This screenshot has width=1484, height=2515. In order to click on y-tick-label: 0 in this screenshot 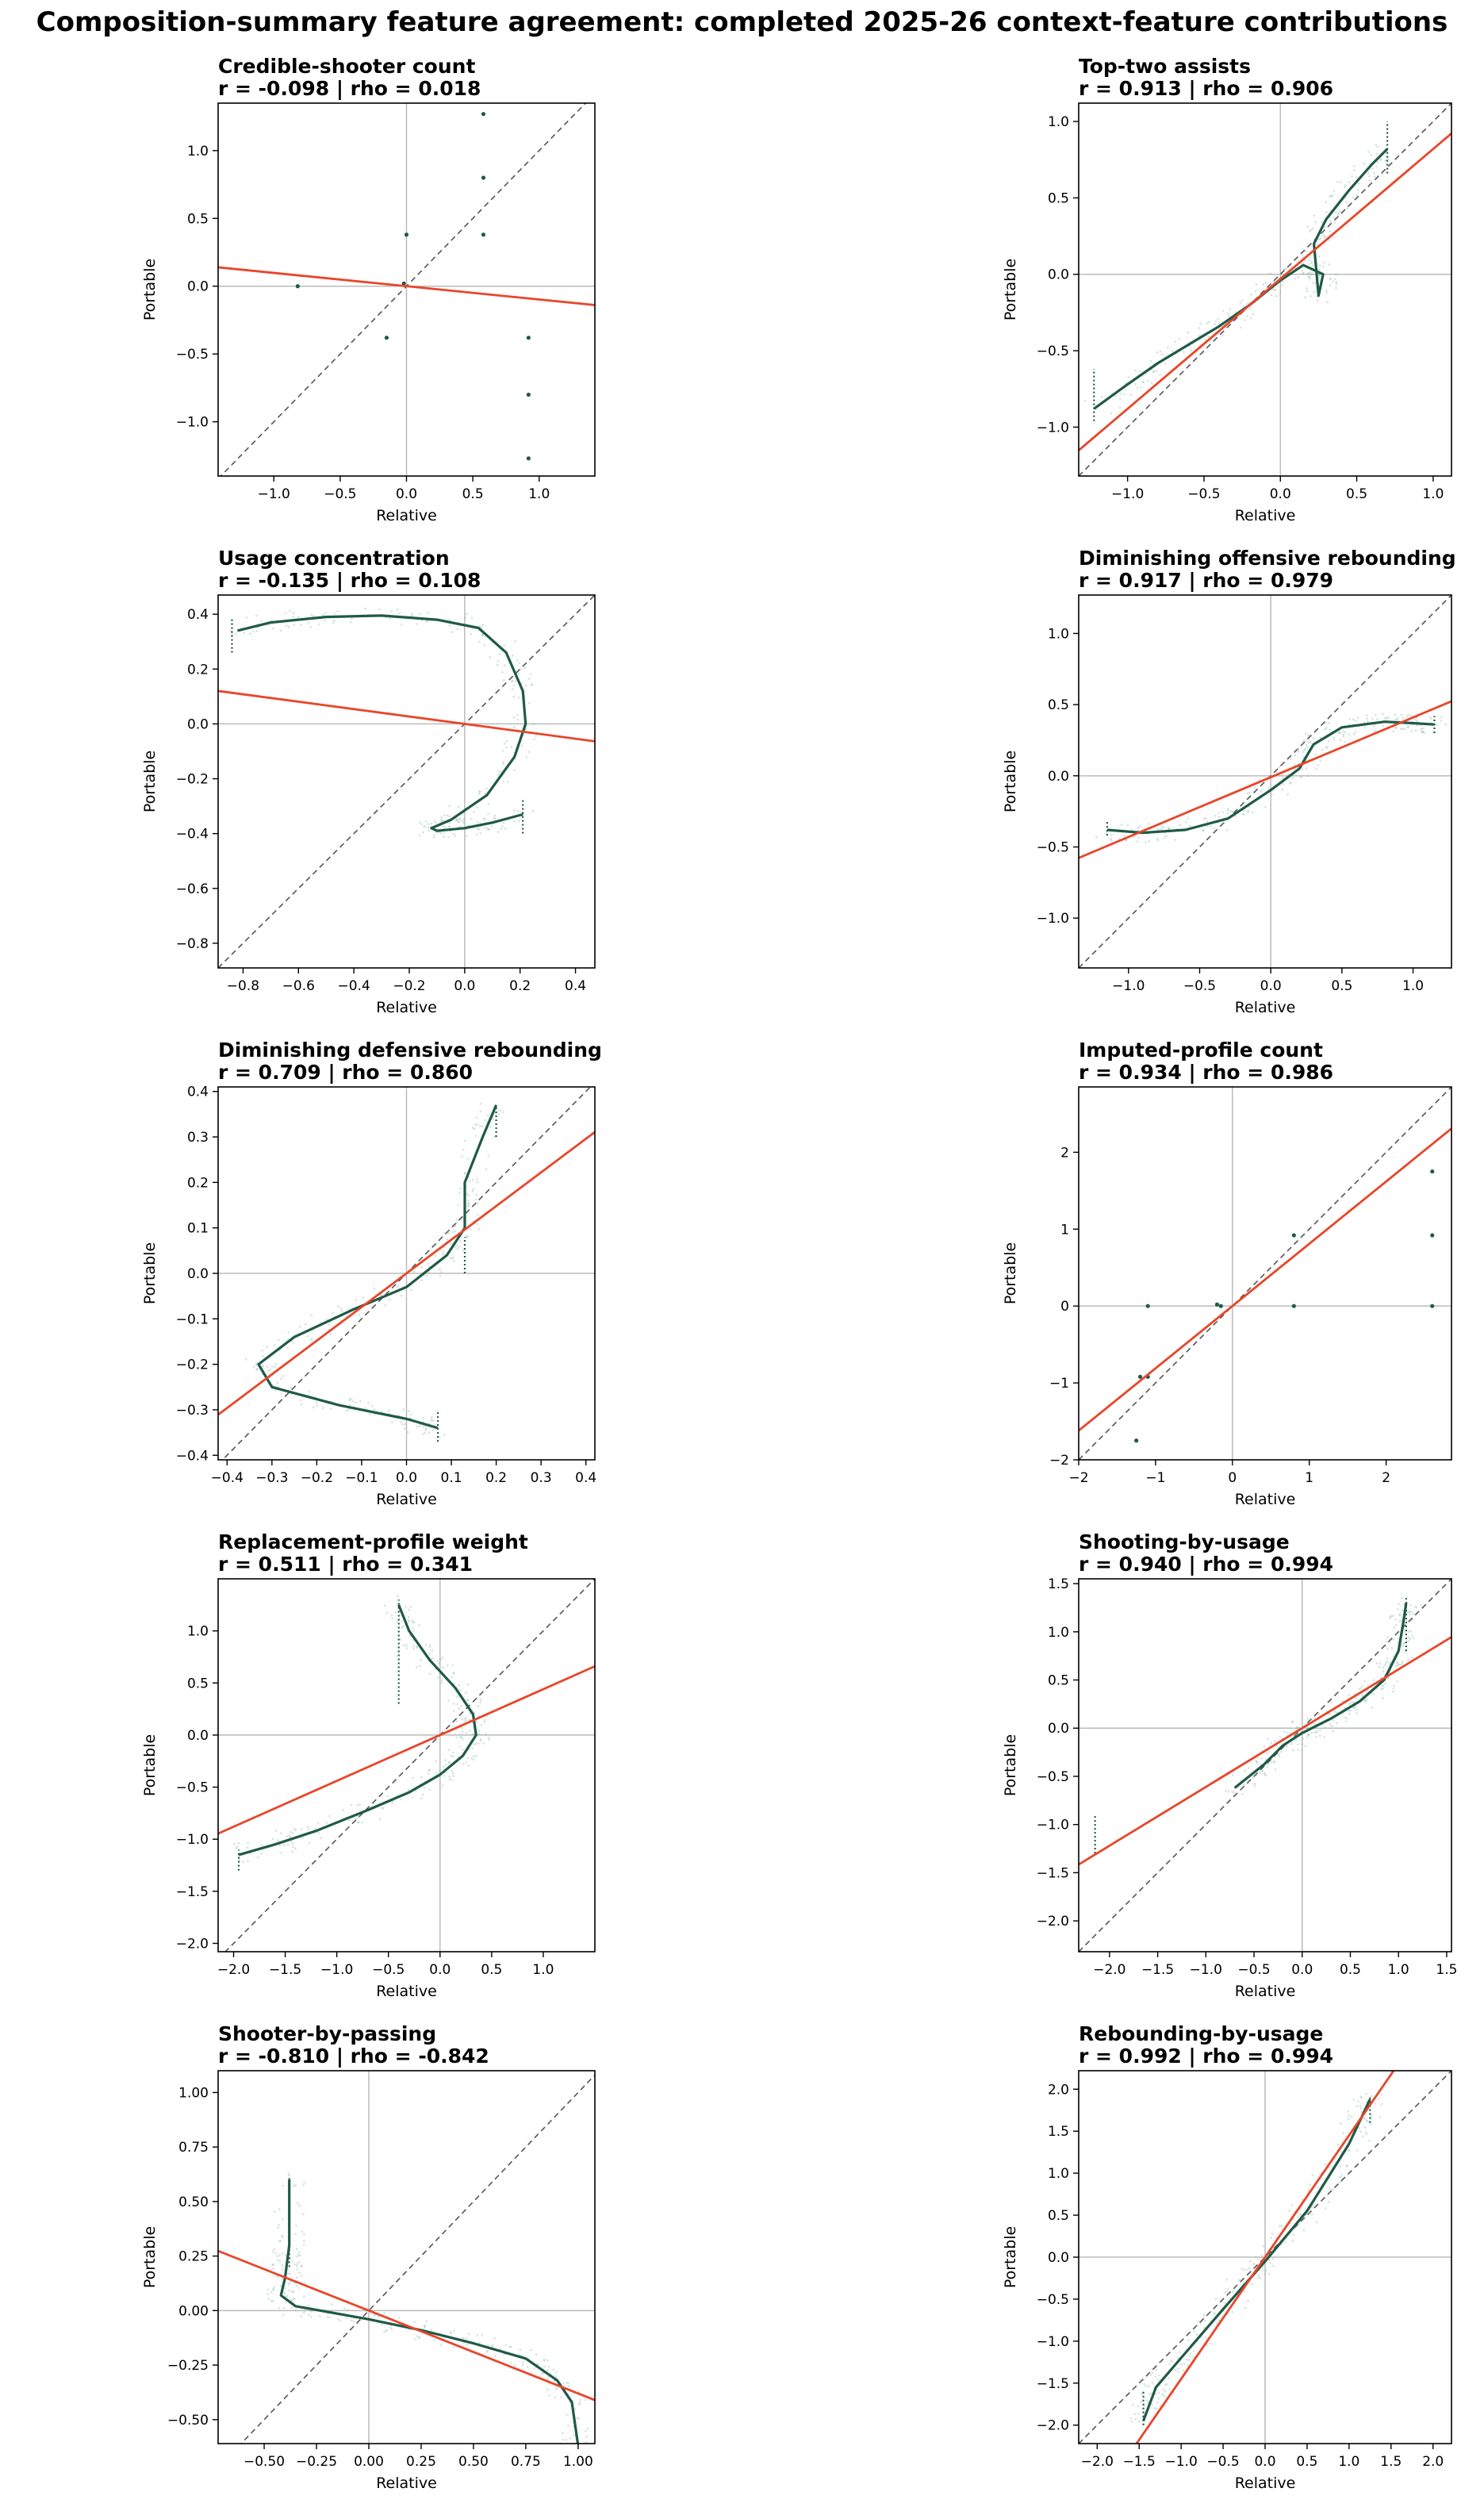, I will do `click(1064, 1307)`.